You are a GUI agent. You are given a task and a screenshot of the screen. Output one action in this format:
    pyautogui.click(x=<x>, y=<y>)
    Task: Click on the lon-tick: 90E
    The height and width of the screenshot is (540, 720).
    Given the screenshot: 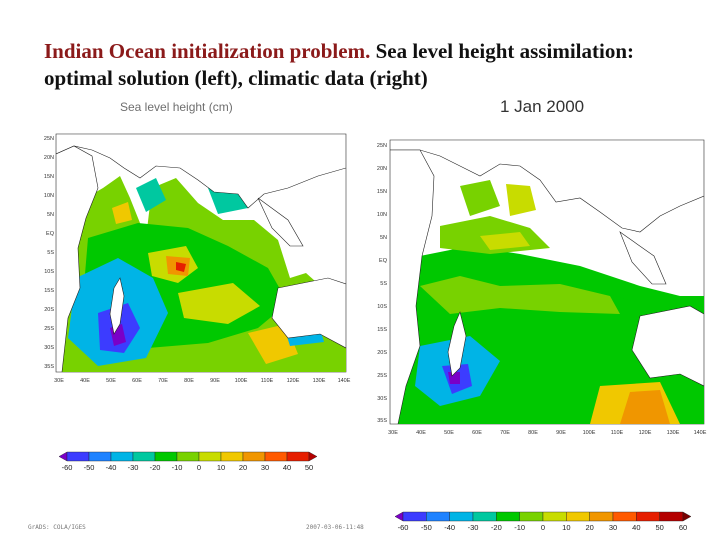 What is the action you would take?
    pyautogui.click(x=561, y=433)
    